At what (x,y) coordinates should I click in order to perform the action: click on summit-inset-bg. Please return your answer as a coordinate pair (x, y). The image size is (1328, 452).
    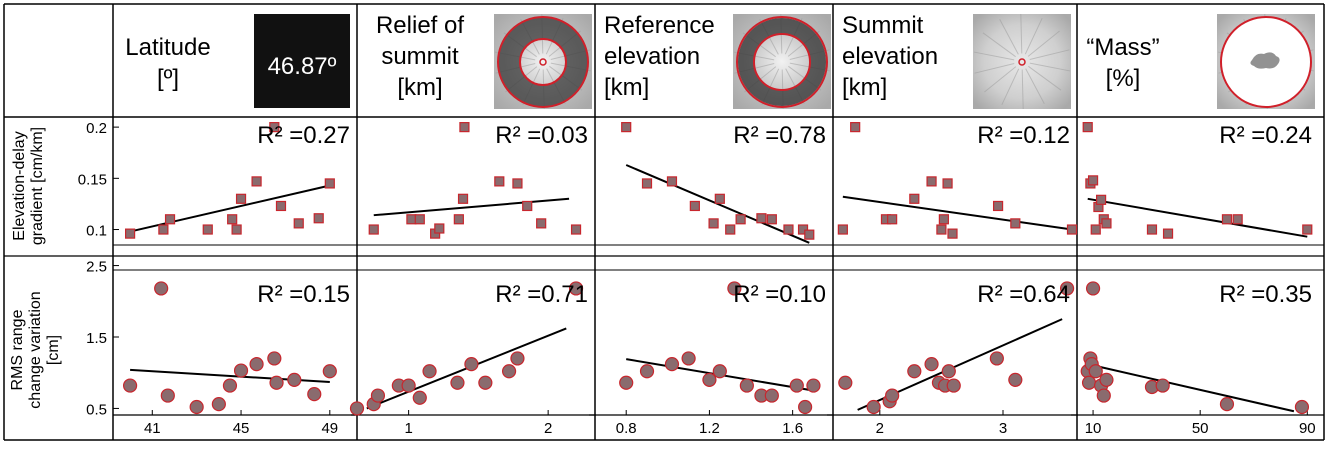
    Looking at the image, I should click on (1022, 61).